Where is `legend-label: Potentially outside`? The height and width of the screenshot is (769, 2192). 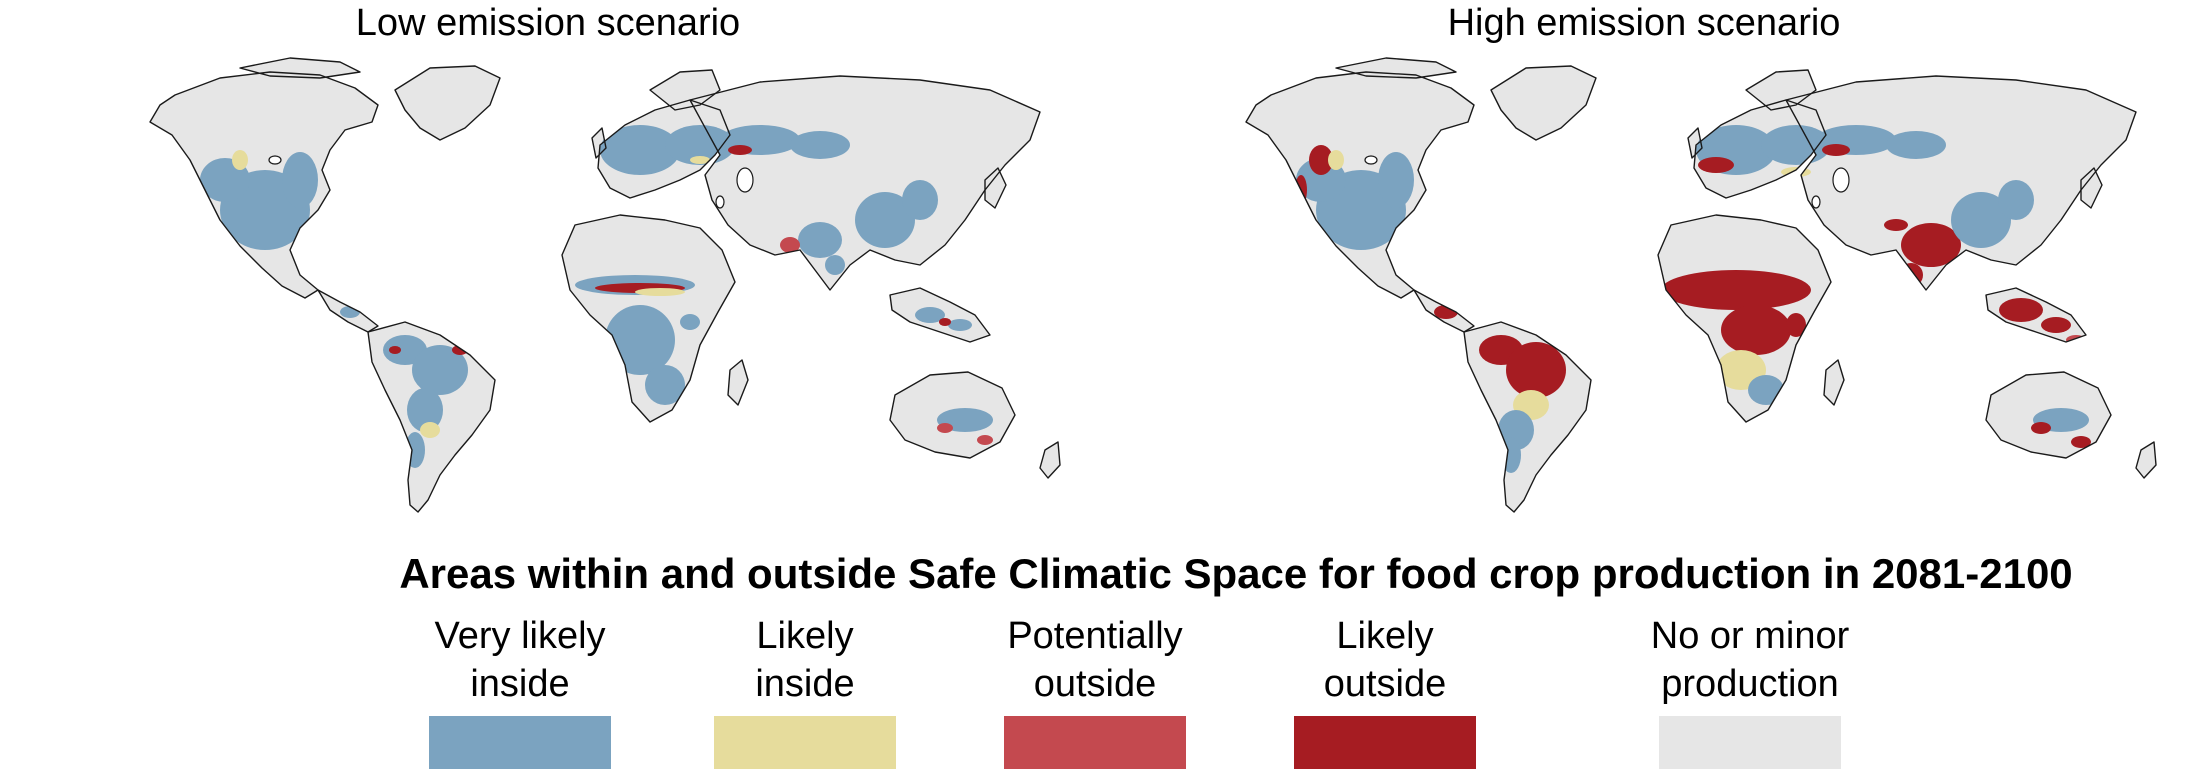
legend-label: Potentially outside is located at coordinates (1095, 660).